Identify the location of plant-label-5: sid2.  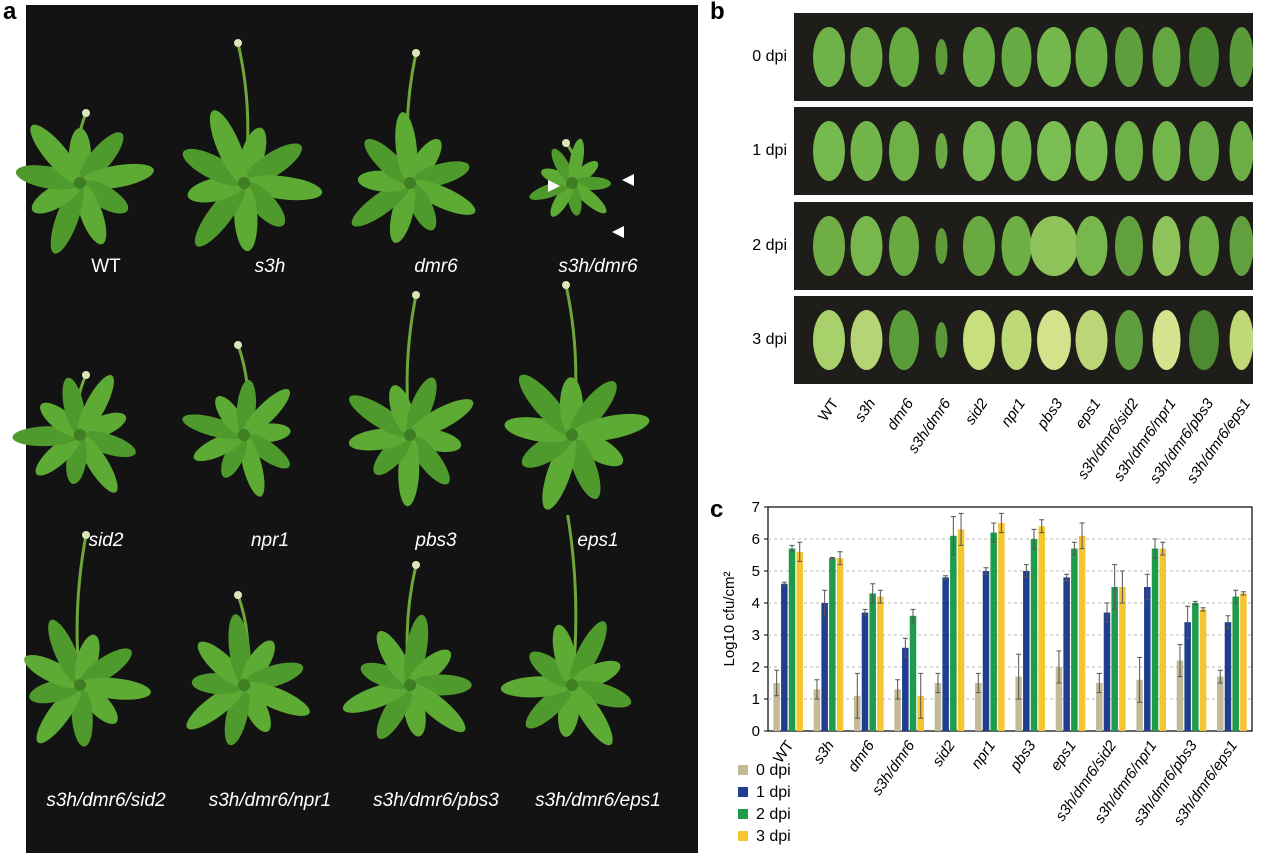
(106, 540).